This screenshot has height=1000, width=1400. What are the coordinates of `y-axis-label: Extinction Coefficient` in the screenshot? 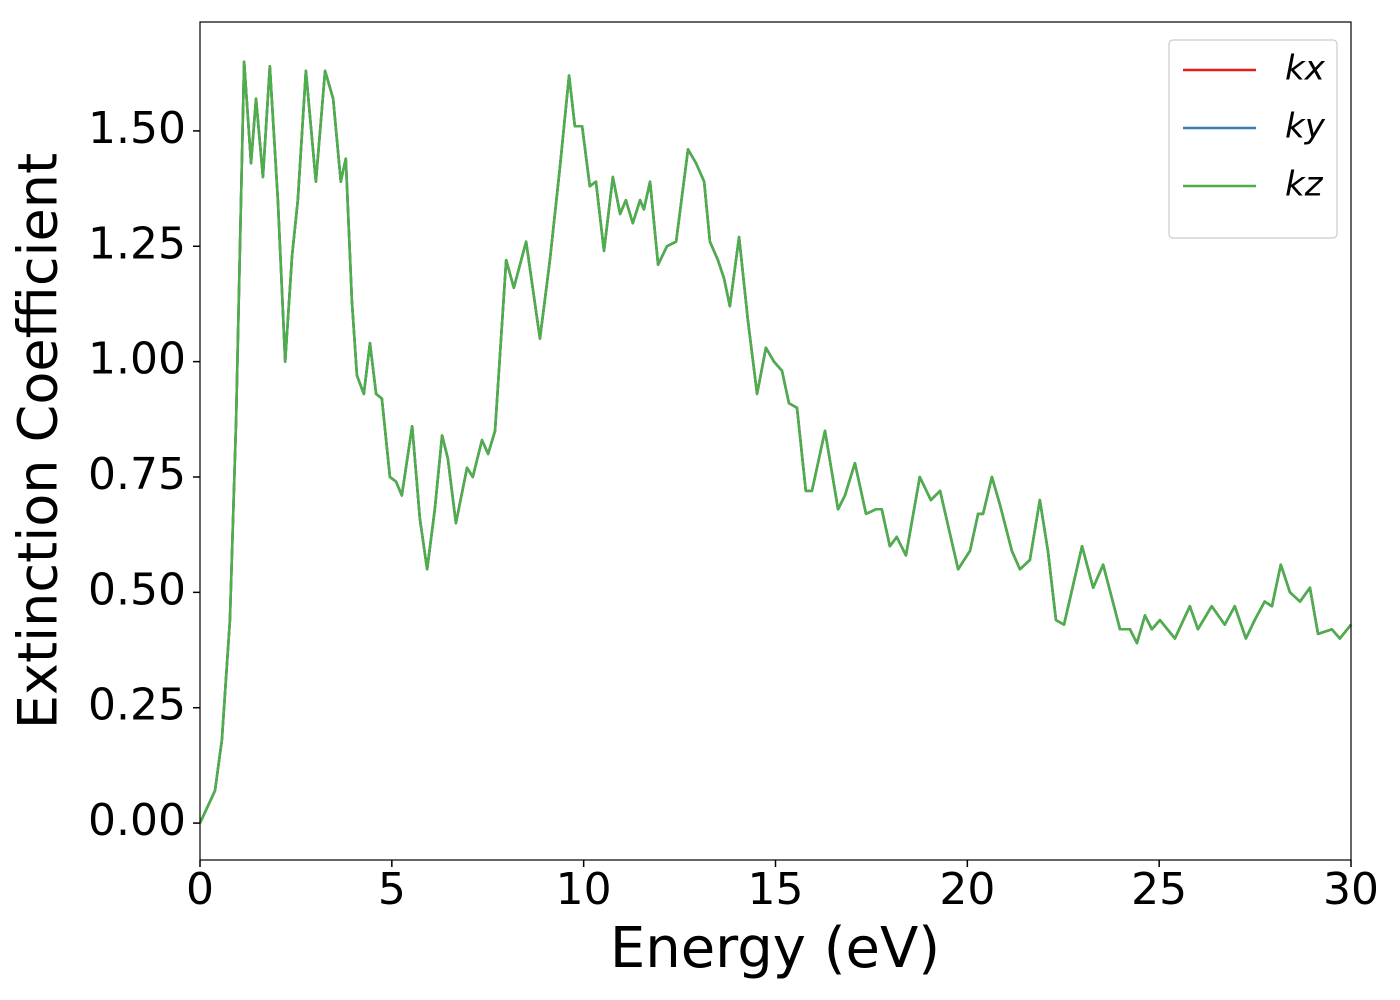 It's located at (38, 441).